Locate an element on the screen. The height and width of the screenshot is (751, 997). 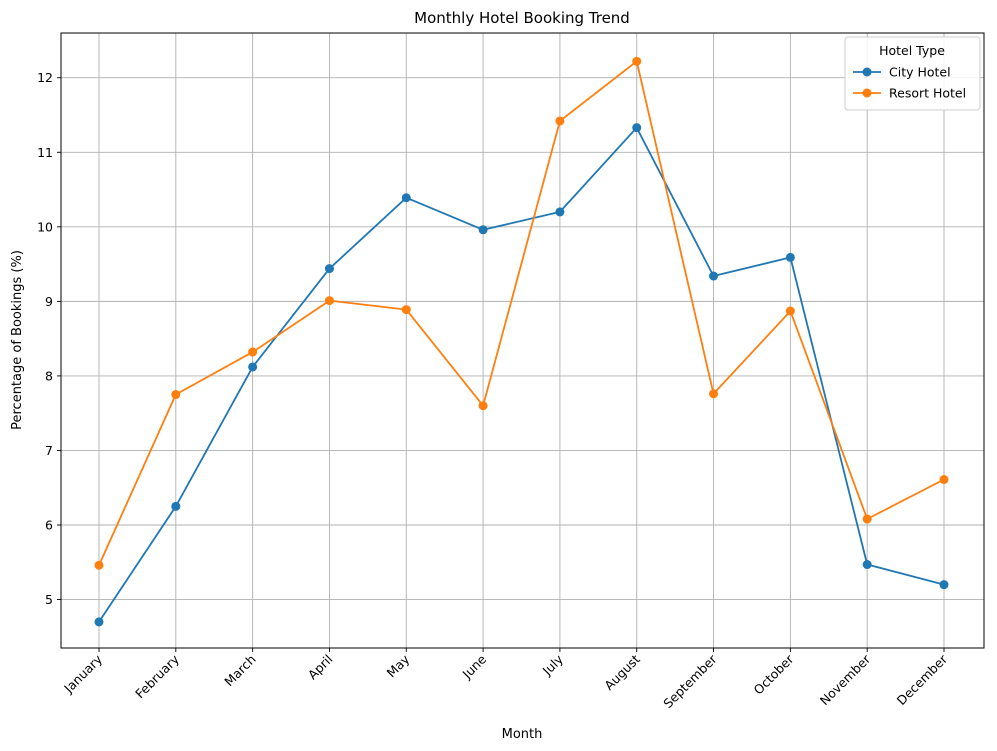
y-tick-label: 8 is located at coordinates (49, 375).